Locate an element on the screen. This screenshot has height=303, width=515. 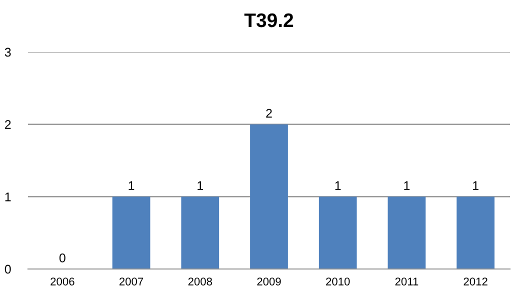
x-tick-label: 2012 is located at coordinates (476, 282).